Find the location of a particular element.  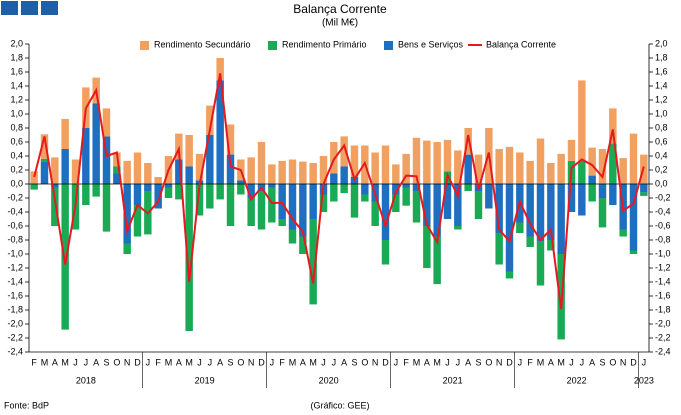

y2-tick-label: 0,4 is located at coordinates (661, 155).